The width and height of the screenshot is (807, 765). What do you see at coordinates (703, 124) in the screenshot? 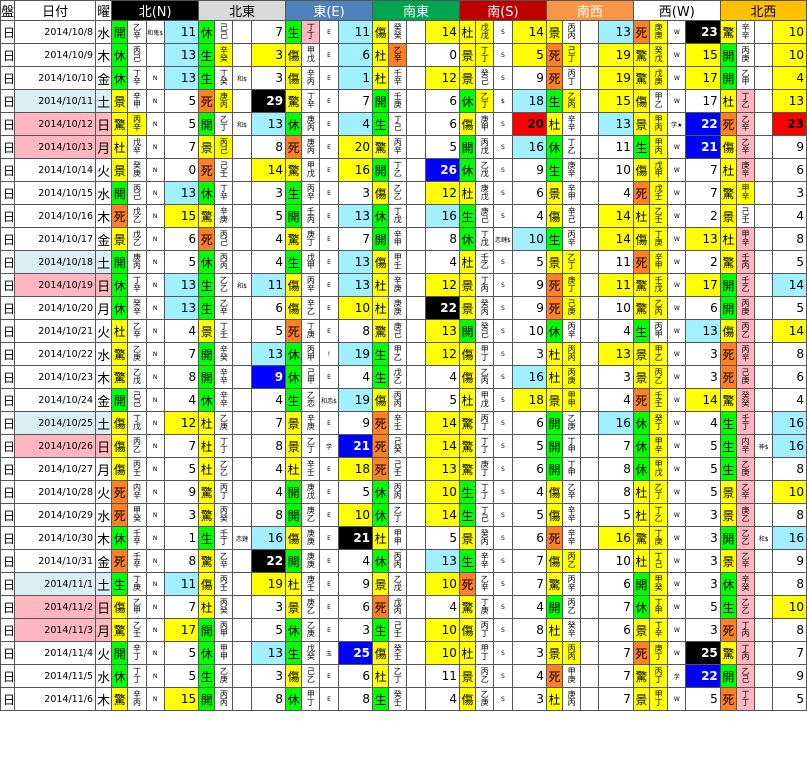
I see `score-cell: 22` at bounding box center [703, 124].